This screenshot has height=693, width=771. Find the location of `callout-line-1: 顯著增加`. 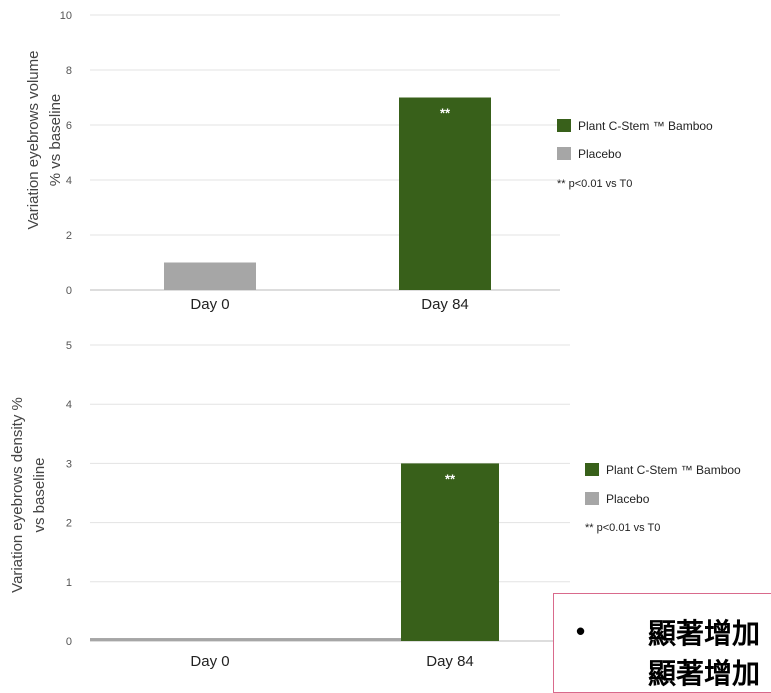

callout-line-1: 顯著增加 is located at coordinates (704, 633).